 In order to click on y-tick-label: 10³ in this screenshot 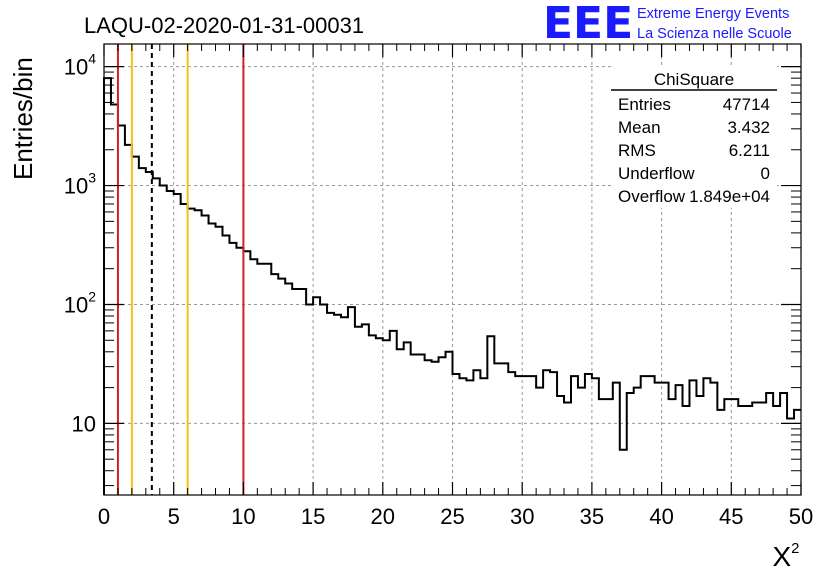, I will do `click(80, 184)`.